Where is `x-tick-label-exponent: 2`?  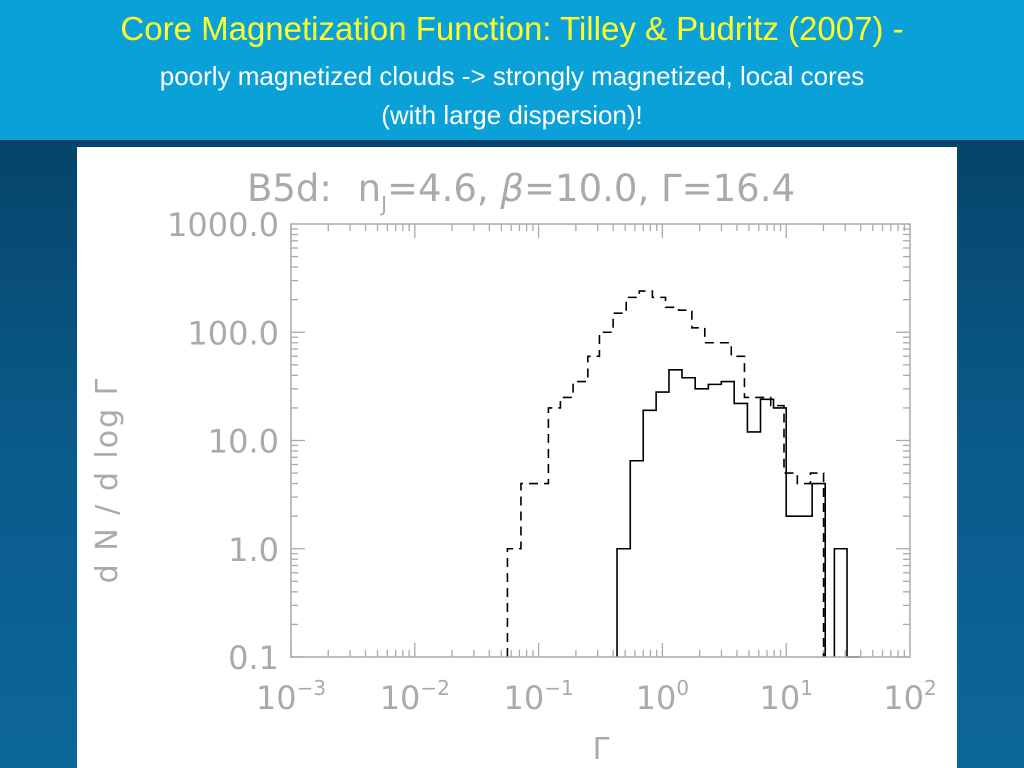 x-tick-label-exponent: 2 is located at coordinates (930, 688).